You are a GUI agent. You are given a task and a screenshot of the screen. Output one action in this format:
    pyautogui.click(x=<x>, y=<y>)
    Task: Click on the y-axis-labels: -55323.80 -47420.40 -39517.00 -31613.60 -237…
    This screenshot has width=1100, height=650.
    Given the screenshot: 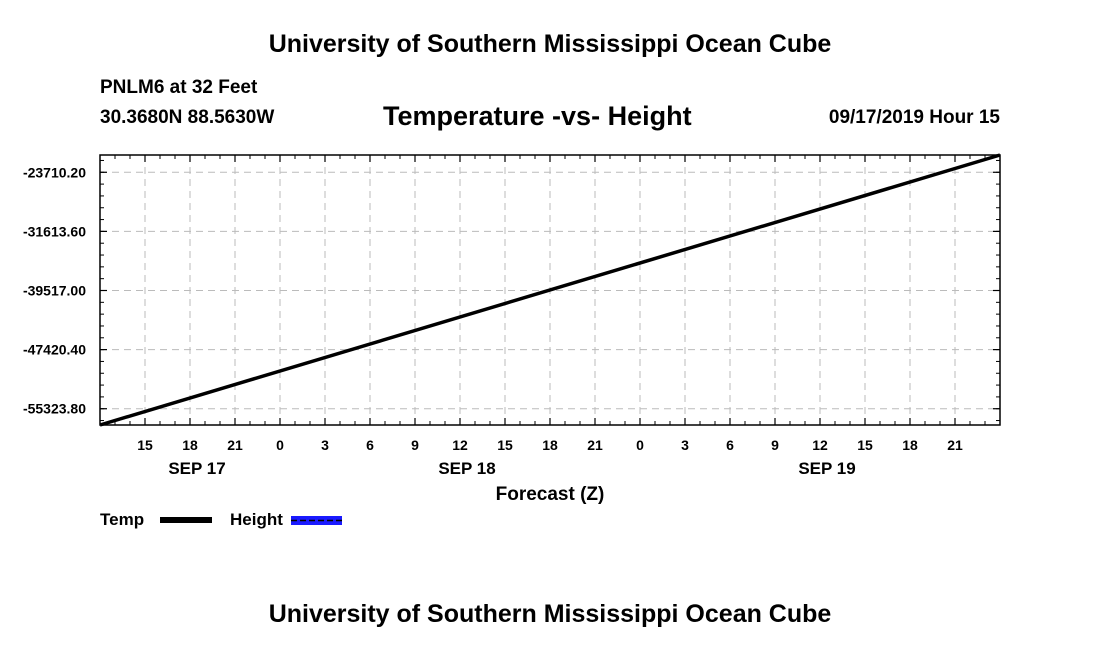 What is the action you would take?
    pyautogui.click(x=54, y=290)
    